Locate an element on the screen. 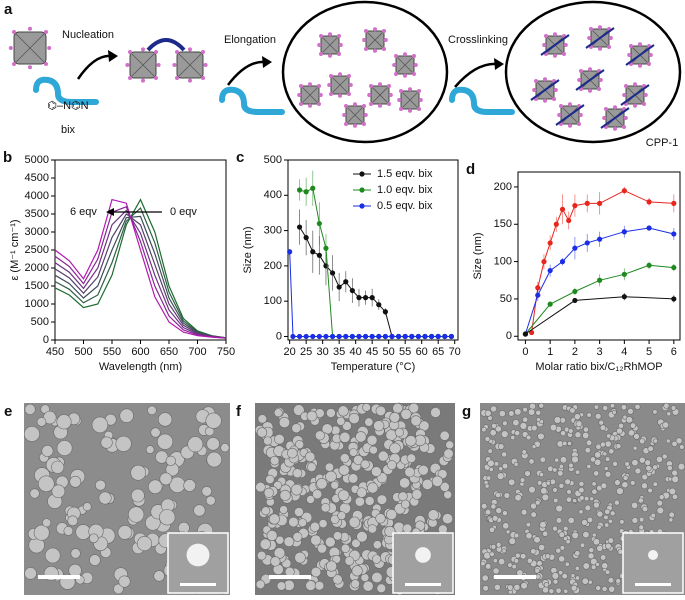 The image size is (685, 600). x-tick-label: 35 is located at coordinates (339, 352).